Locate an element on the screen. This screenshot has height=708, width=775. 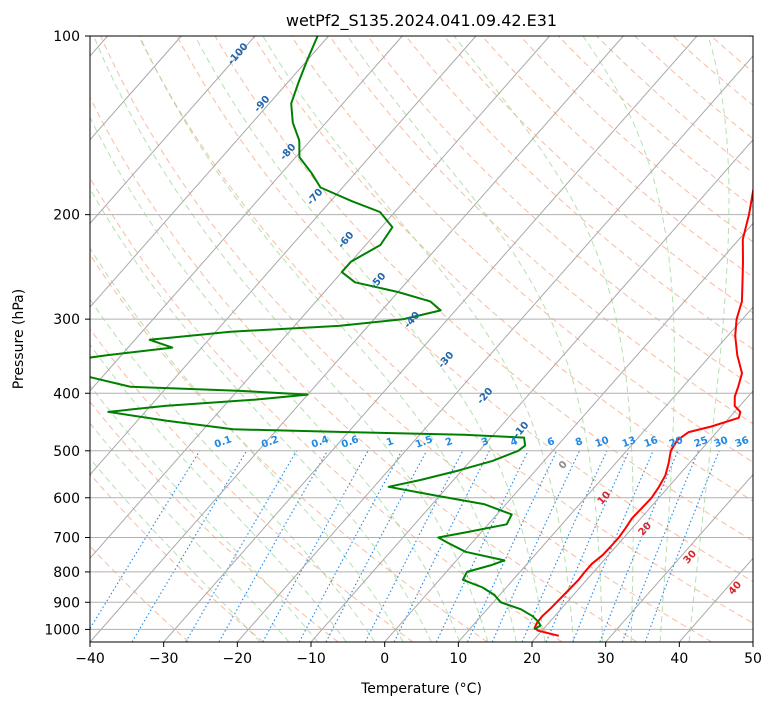
y-tick-label: 400 is located at coordinates (66, 394).